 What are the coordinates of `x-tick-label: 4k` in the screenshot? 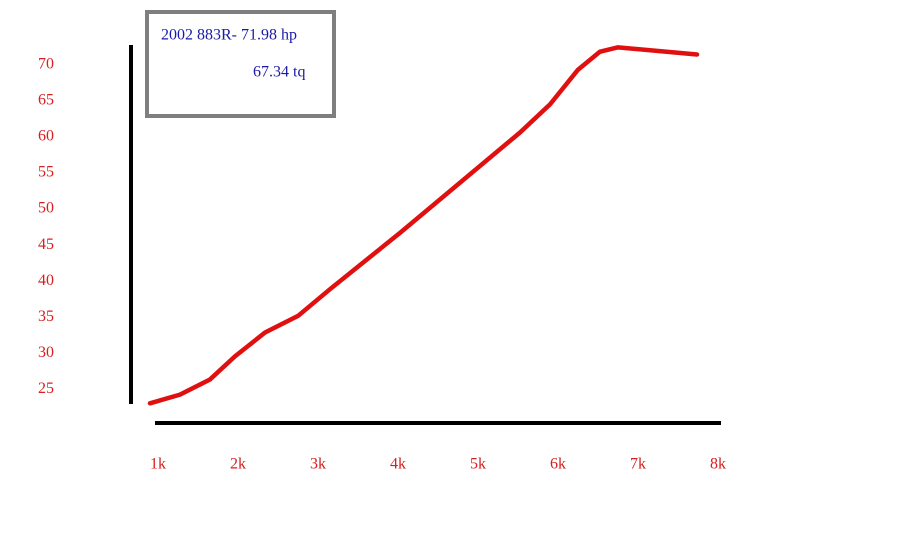 It's located at (398, 464).